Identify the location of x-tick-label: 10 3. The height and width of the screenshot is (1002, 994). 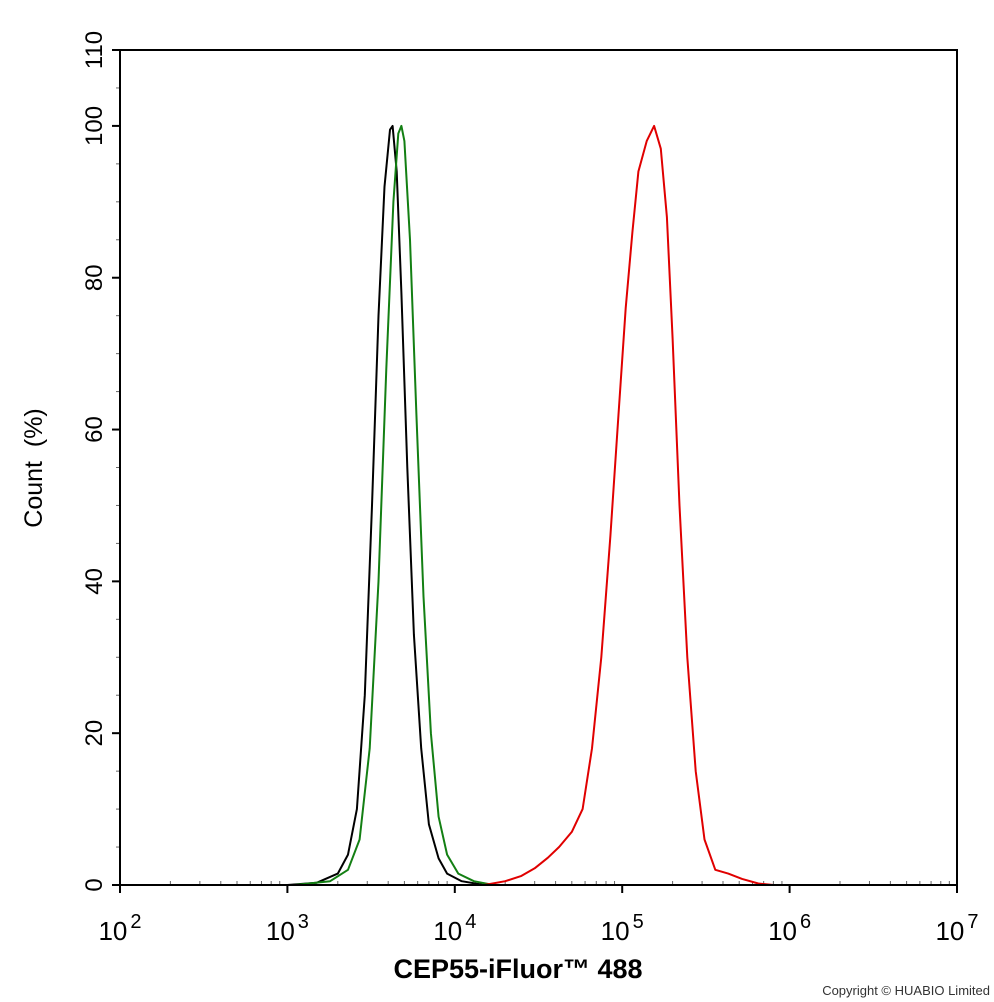
(287, 928).